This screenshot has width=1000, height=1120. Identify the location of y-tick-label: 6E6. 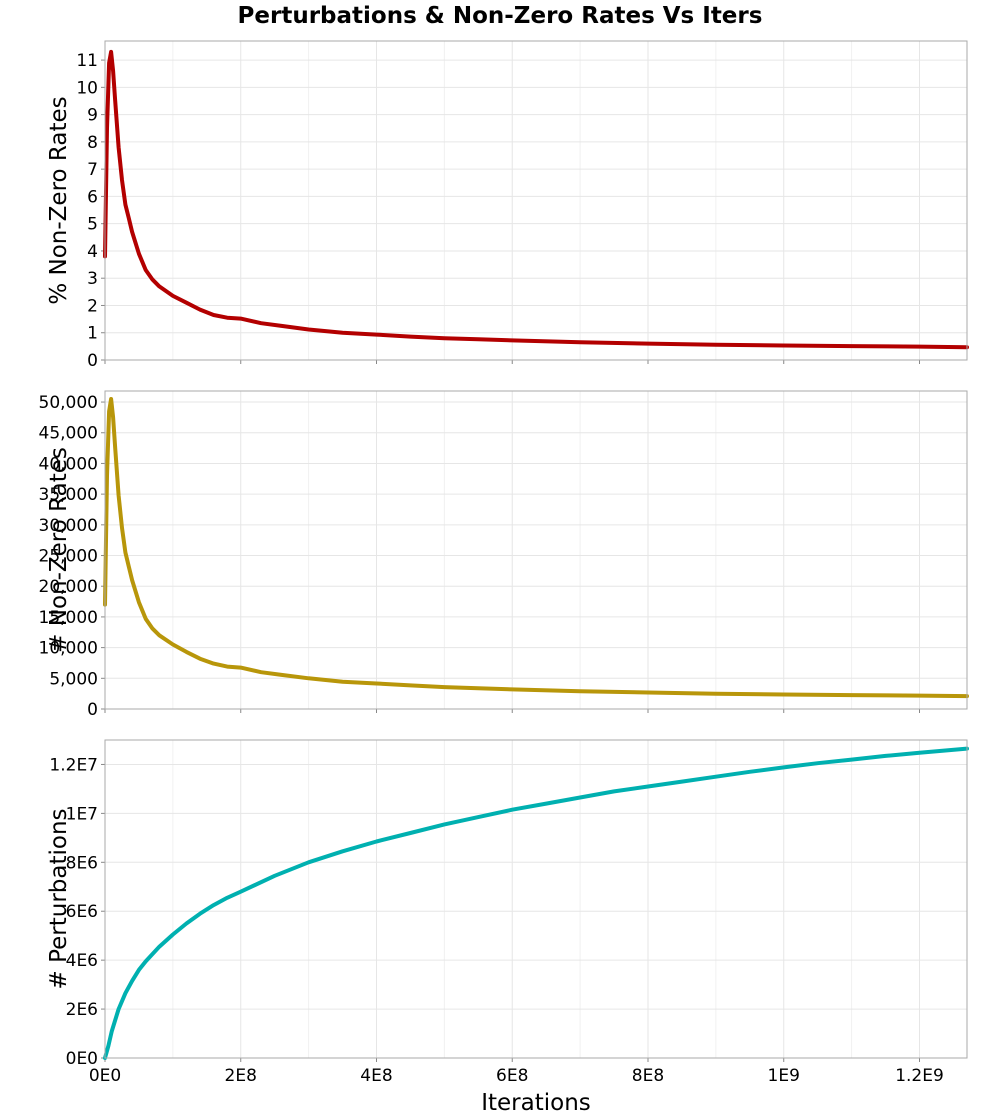
(82, 912).